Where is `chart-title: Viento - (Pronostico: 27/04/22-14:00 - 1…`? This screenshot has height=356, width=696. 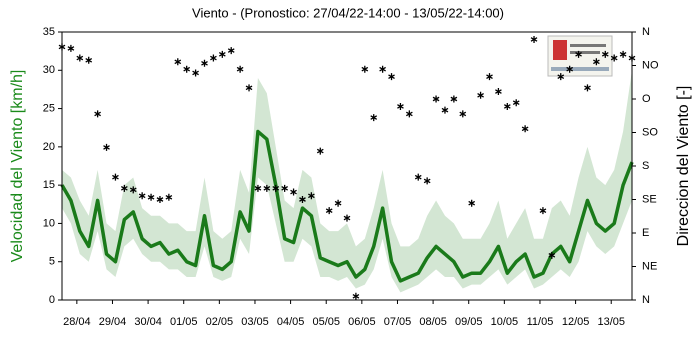
chart-title: Viento - (Pronostico: 27/04/22-14:00 - 1… is located at coordinates (348, 12).